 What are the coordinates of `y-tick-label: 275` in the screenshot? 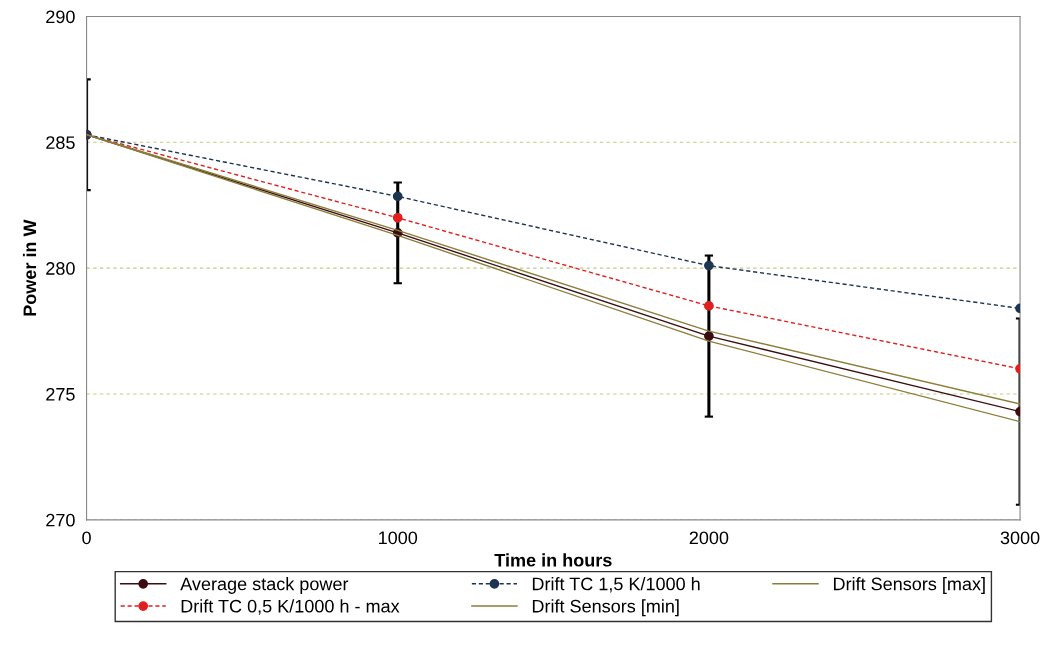 It's located at (60, 394).